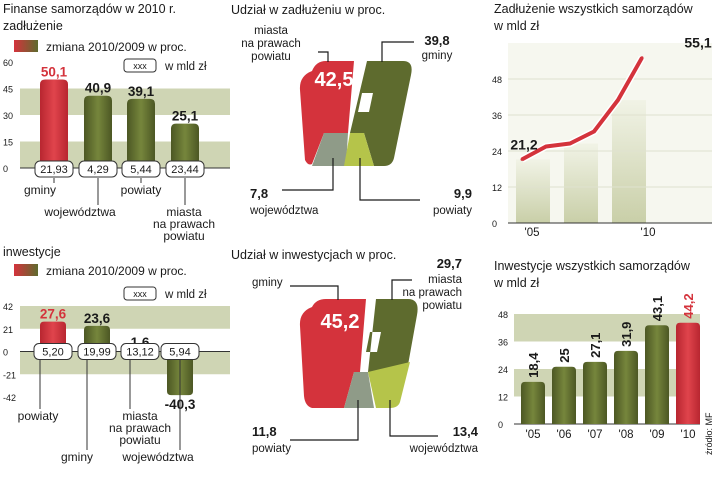 This screenshot has height=489, width=720. What do you see at coordinates (141, 91) in the screenshot?
I see `bar-value-label: 39,1` at bounding box center [141, 91].